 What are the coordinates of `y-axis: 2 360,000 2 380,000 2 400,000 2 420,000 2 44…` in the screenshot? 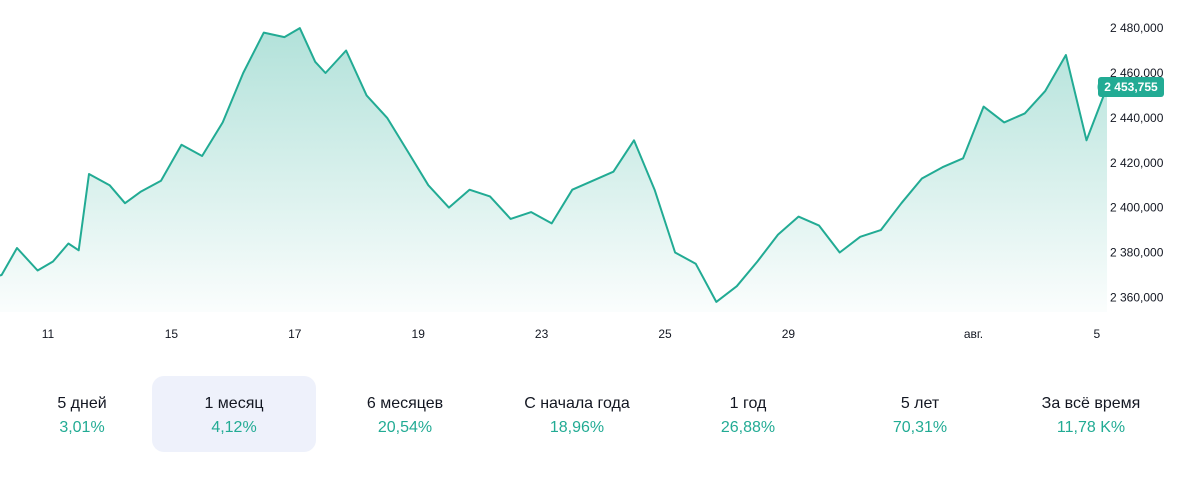 It's located at (1137, 162).